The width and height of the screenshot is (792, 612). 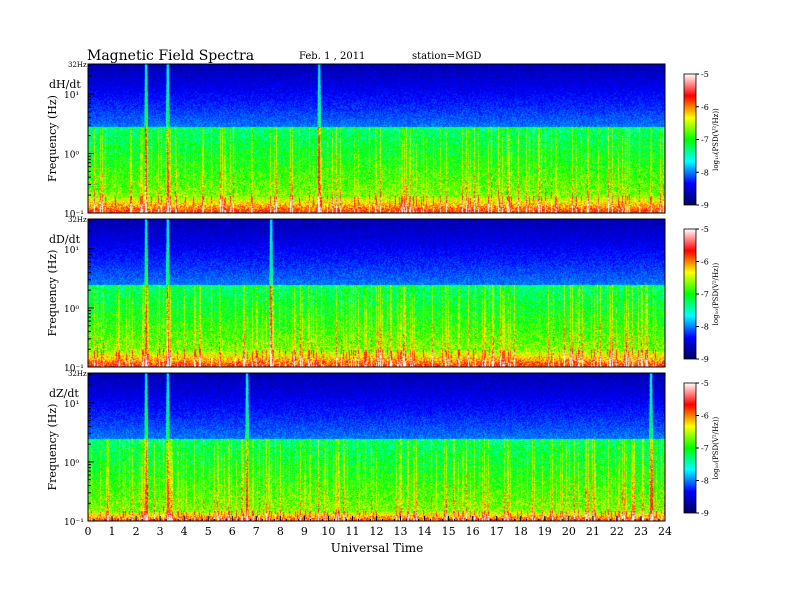 I want to click on x-tick-label: 18, so click(x=521, y=531).